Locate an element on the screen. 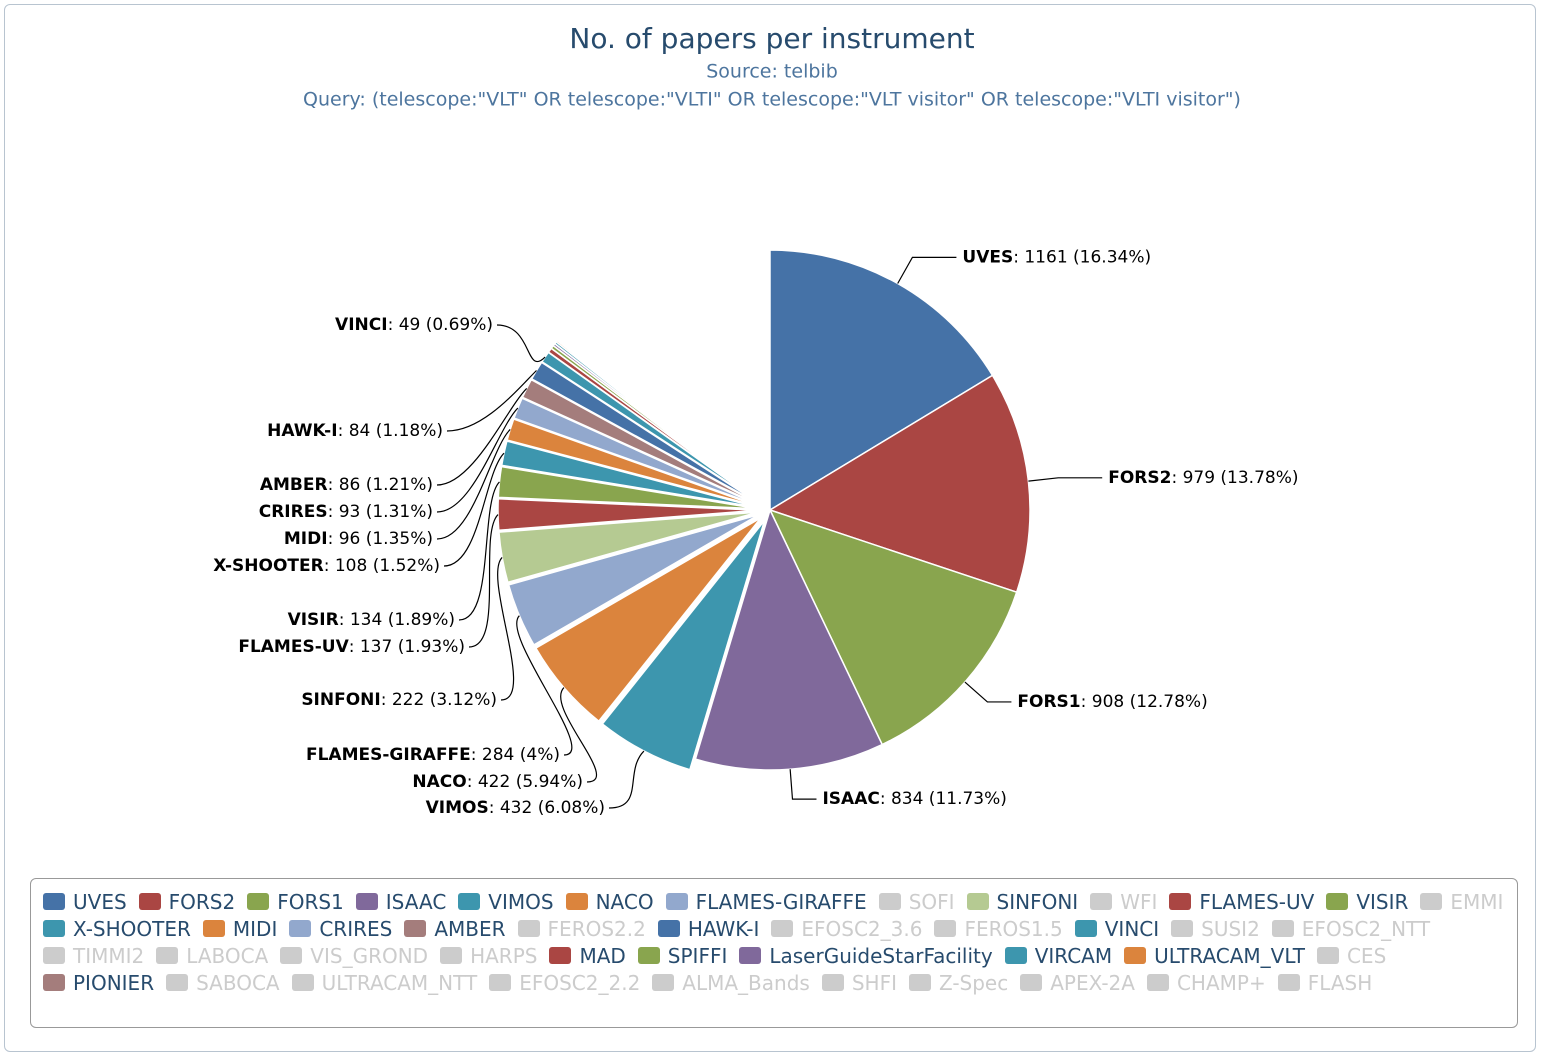 This screenshot has height=1059, width=1541. legend-item: EMMI is located at coordinates (1461, 901).